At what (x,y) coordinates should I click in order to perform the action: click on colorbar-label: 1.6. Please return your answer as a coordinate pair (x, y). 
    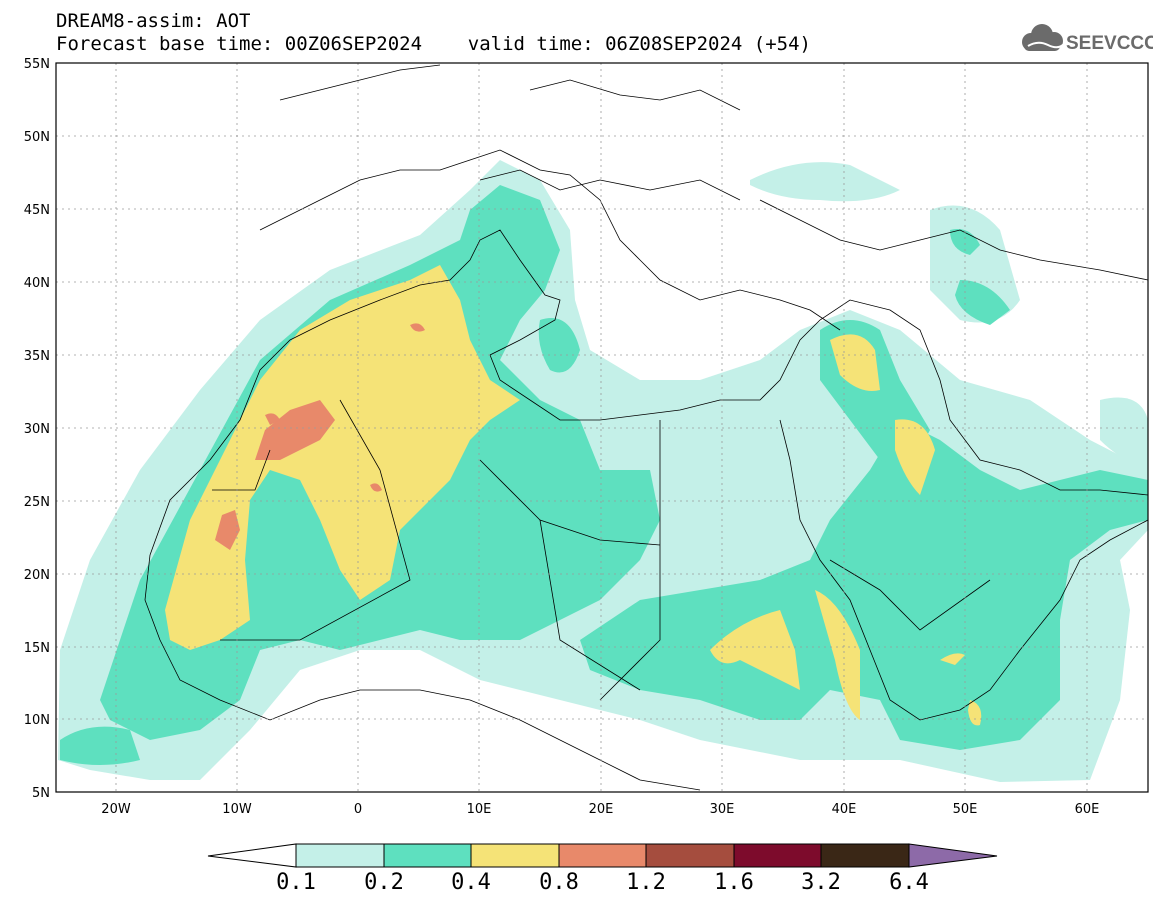
    Looking at the image, I should click on (734, 882).